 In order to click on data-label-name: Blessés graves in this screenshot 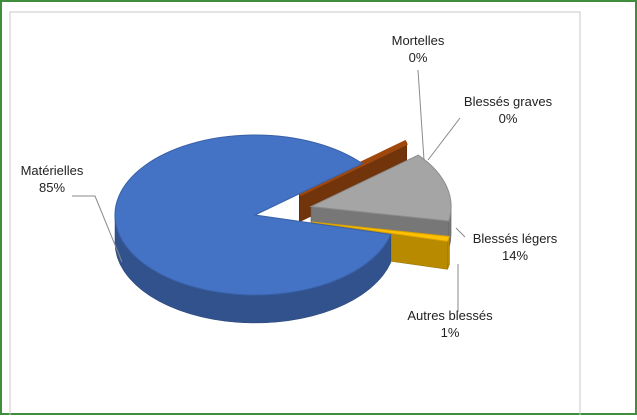, I will do `click(508, 101)`.